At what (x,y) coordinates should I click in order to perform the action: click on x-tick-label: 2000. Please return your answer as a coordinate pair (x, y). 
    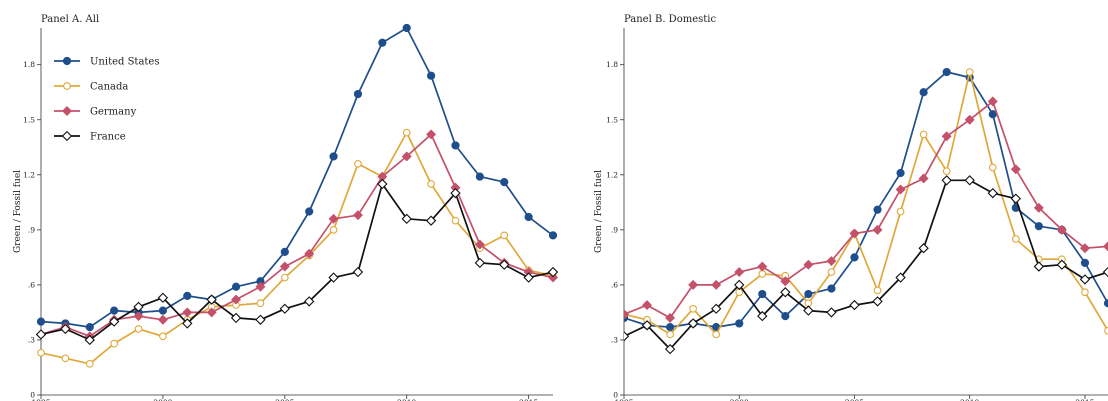
    Looking at the image, I should click on (739, 399).